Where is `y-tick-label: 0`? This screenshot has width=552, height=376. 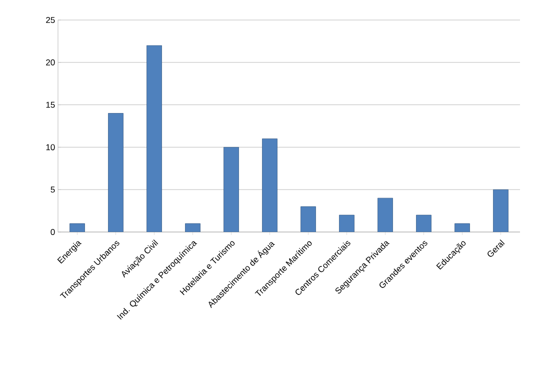
y-tick-label: 0 is located at coordinates (52, 232).